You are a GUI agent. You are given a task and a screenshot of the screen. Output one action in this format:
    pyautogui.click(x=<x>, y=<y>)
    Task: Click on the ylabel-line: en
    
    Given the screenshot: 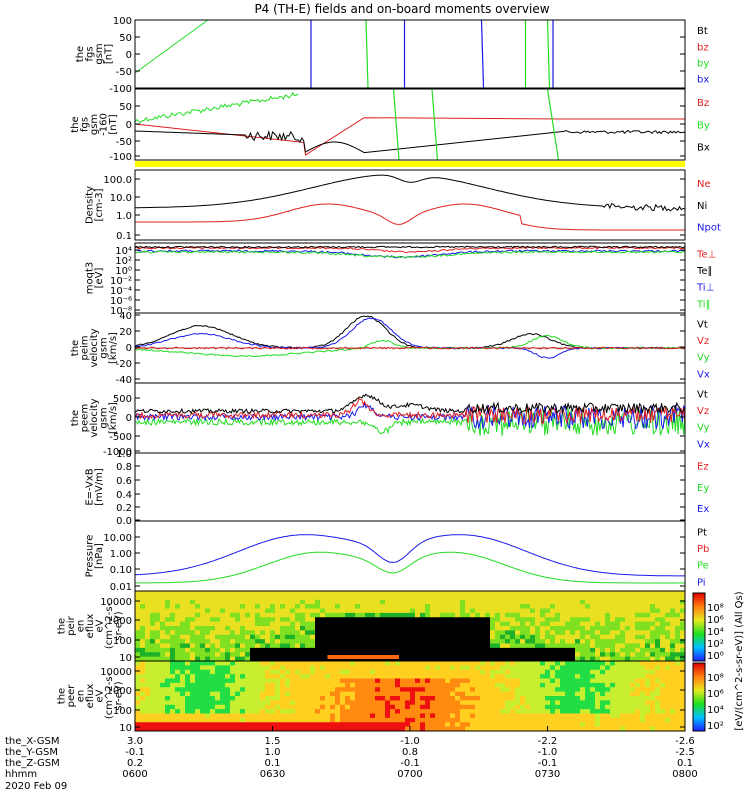 What is the action you would take?
    pyautogui.click(x=81, y=696)
    